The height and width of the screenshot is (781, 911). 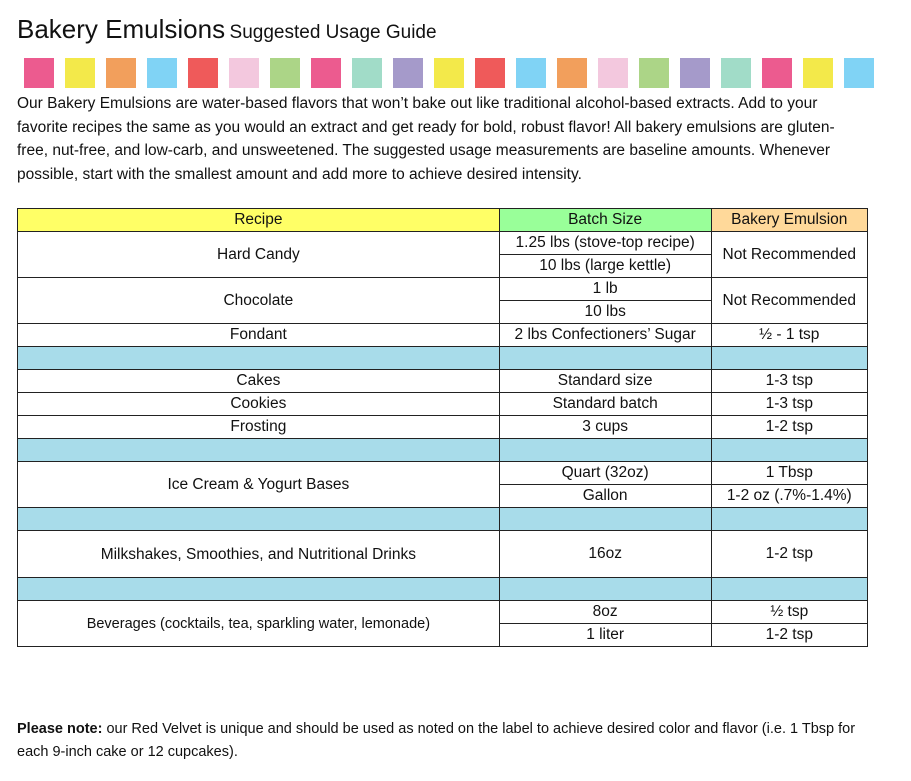 I want to click on recipe-cell: Hard Candy, so click(x=258, y=254).